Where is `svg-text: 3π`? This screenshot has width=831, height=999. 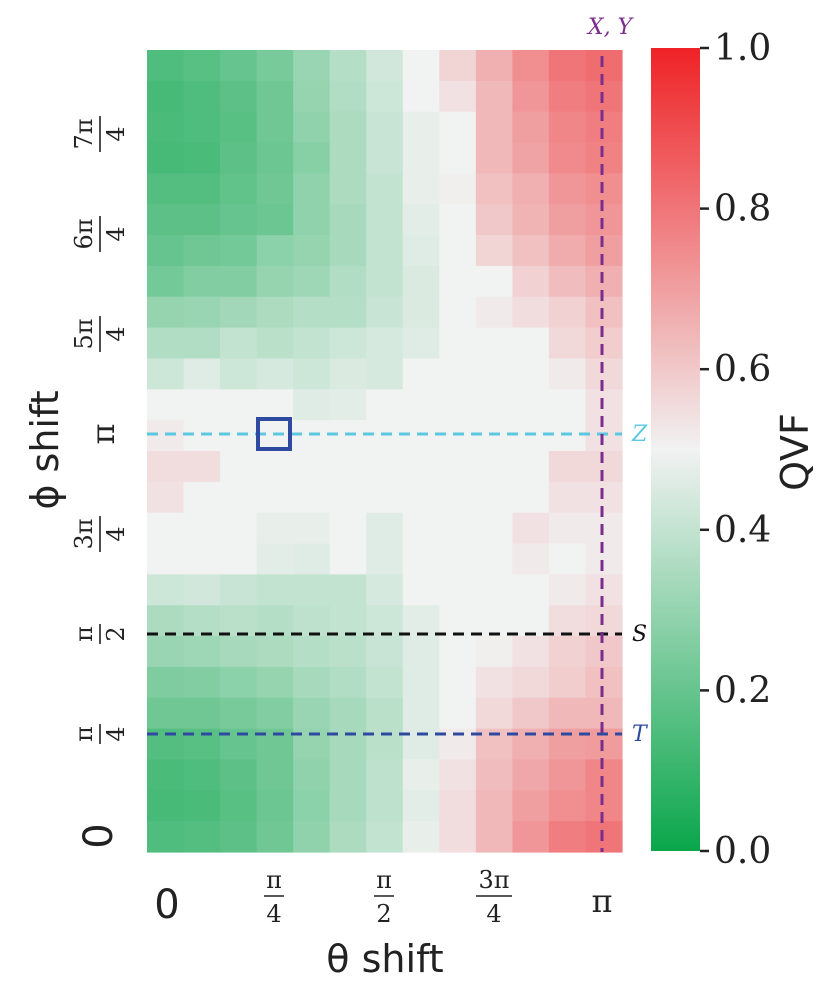 svg-text: 3π is located at coordinates (493, 880).